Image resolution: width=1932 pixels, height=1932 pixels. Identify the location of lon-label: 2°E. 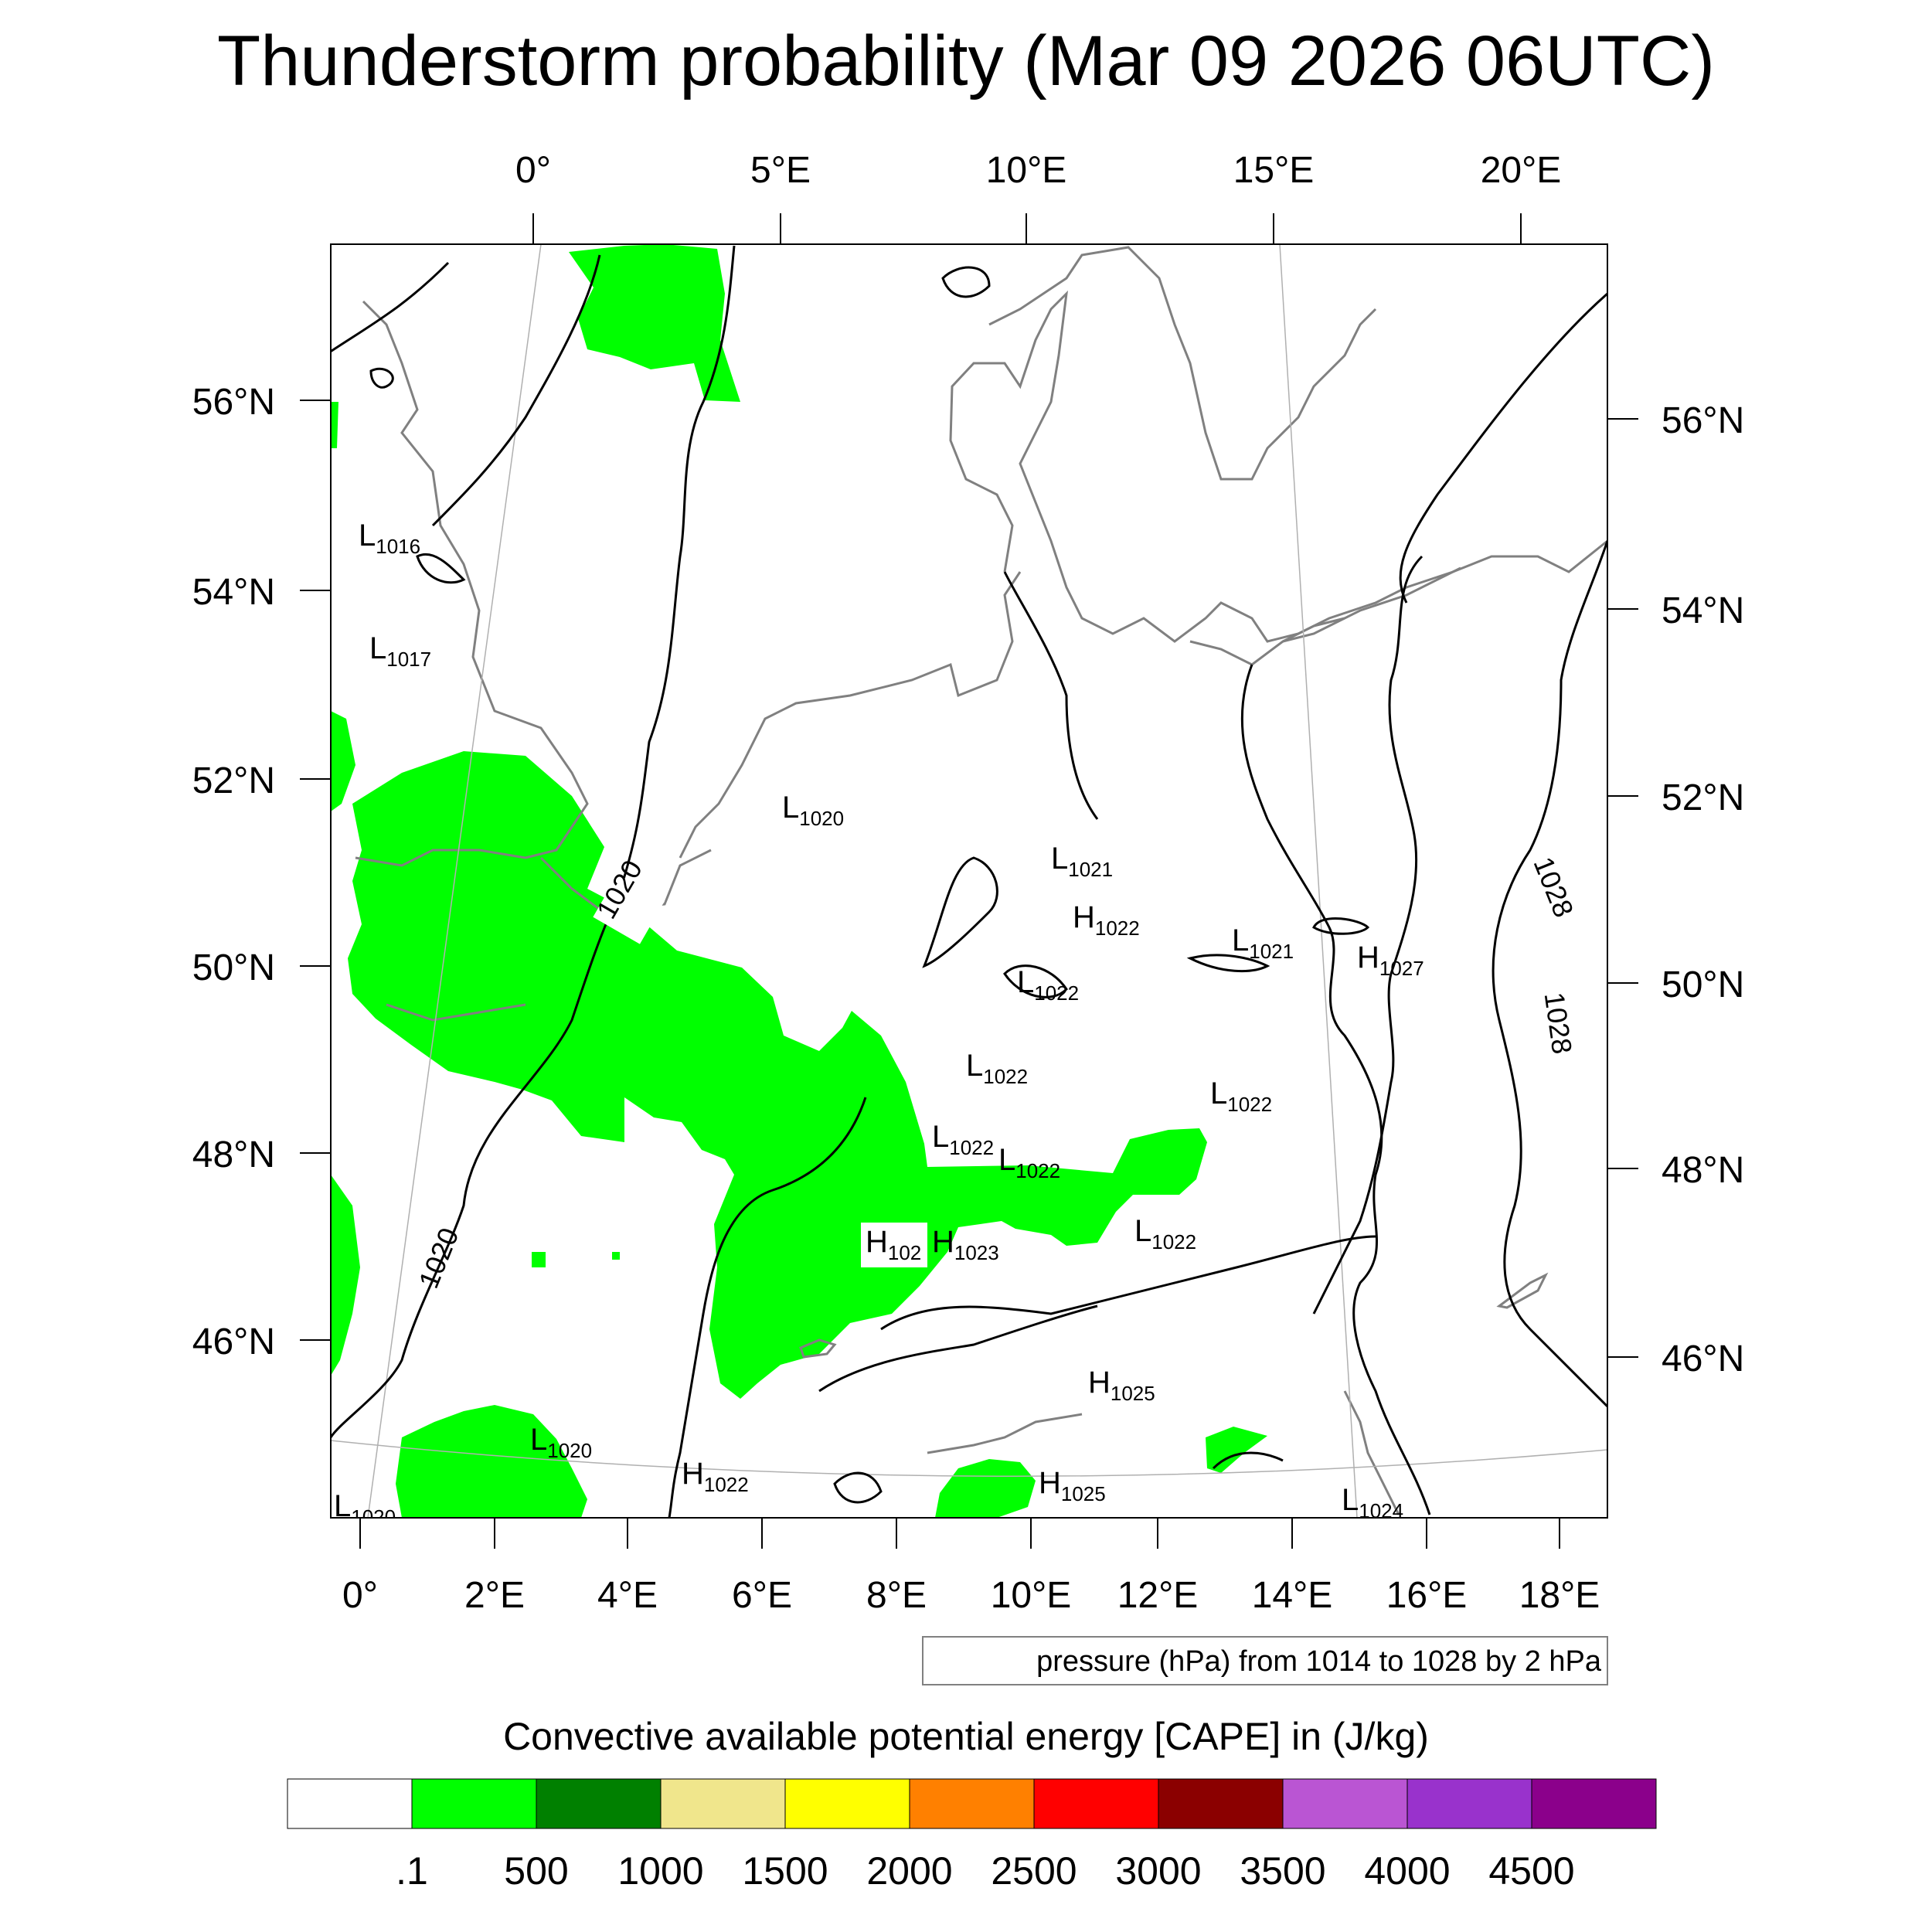
(495, 1596).